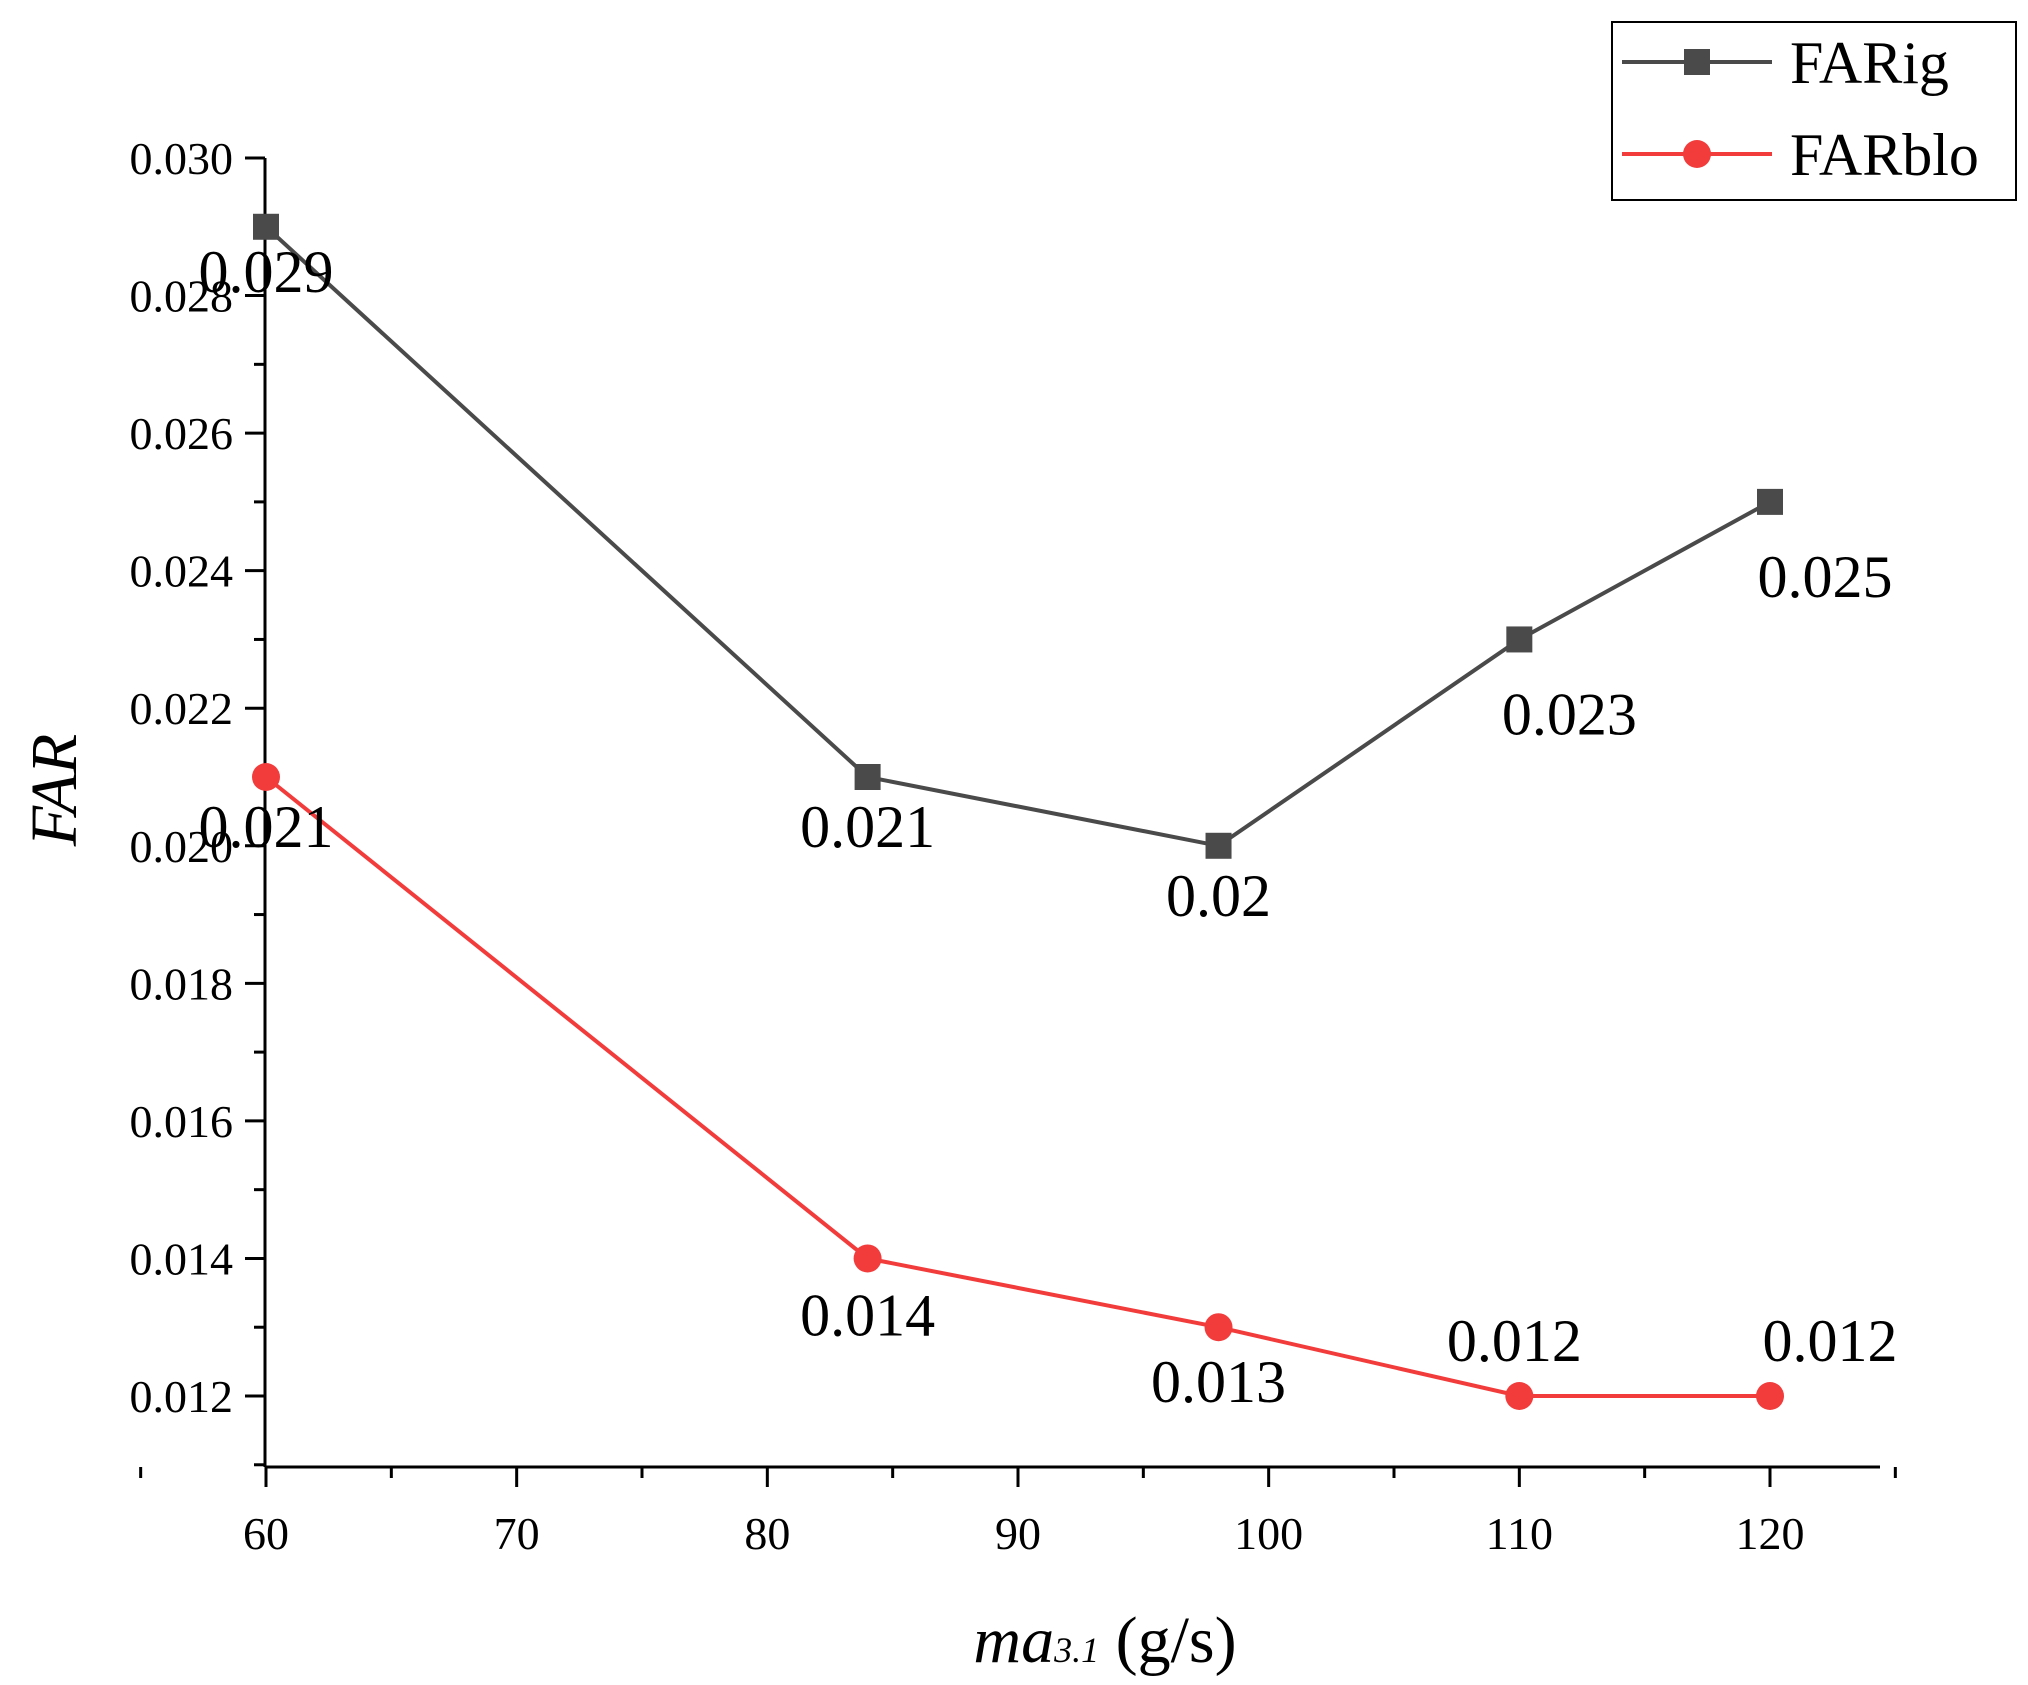  Describe the element at coordinates (182, 1121) in the screenshot. I see `y-tick-label: 0.016` at that location.